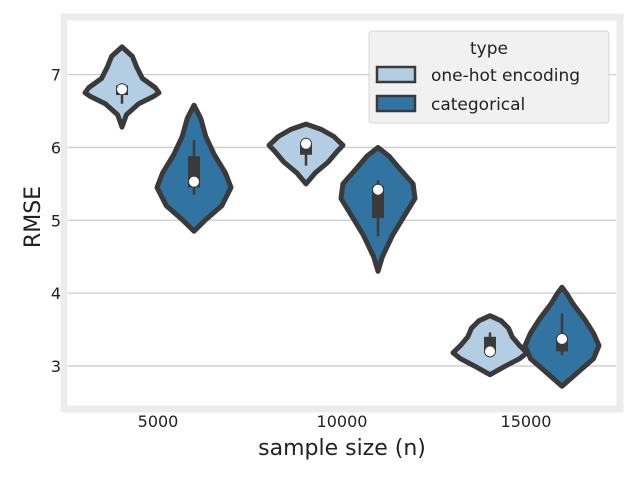 This screenshot has height=480, width=640. Describe the element at coordinates (56, 293) in the screenshot. I see `y-tick-label: 4` at that location.